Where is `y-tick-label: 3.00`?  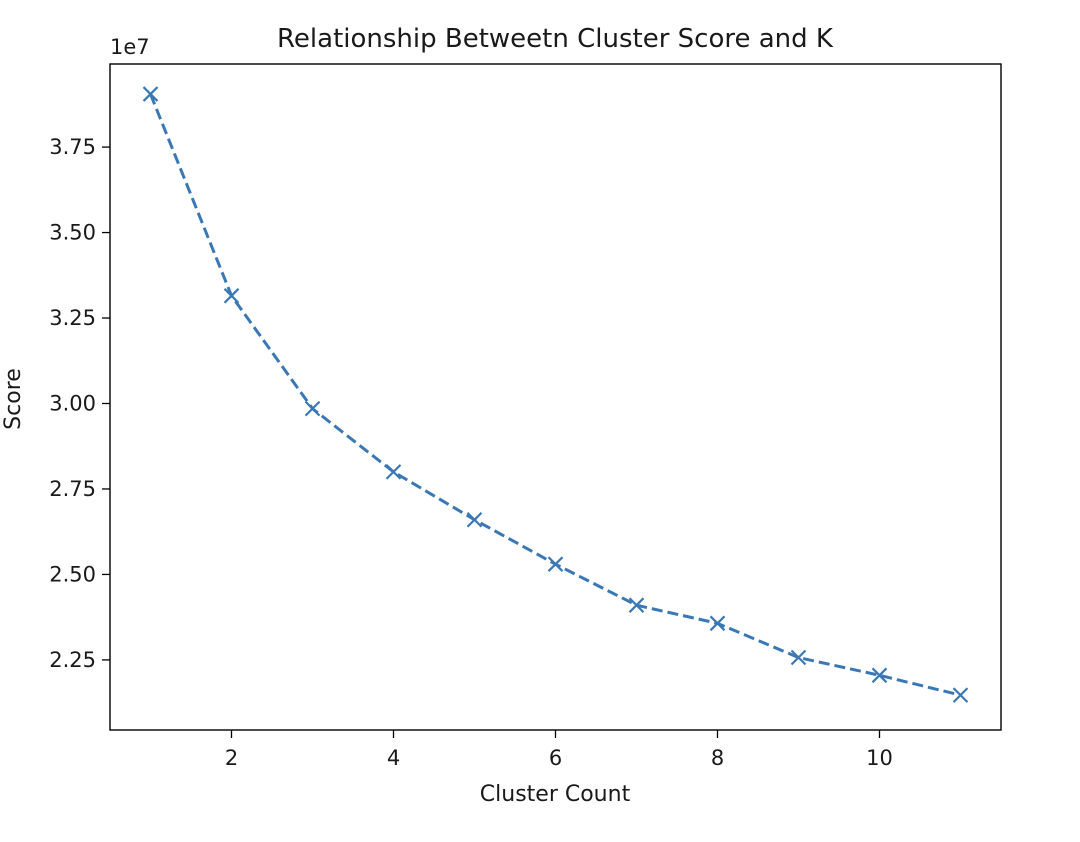
y-tick-label: 3.00 is located at coordinates (72, 403).